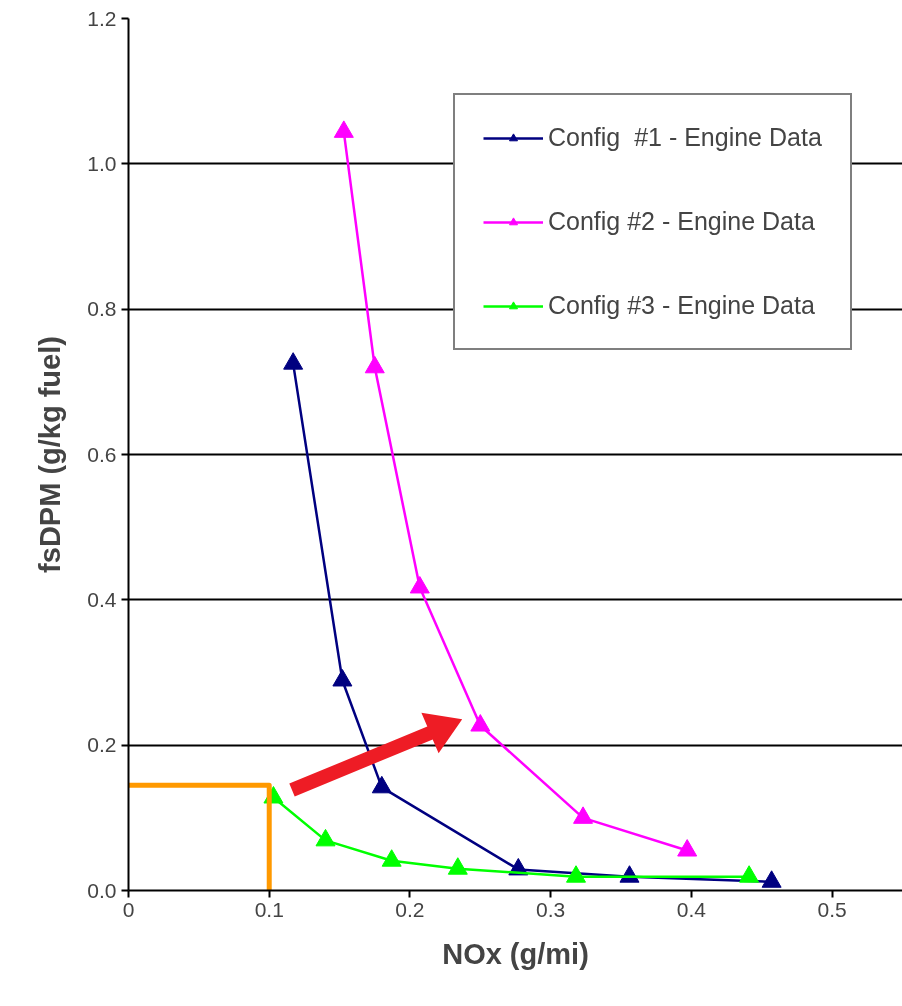 The height and width of the screenshot is (1006, 902). I want to click on x-tick-label: 0.5, so click(832, 909).